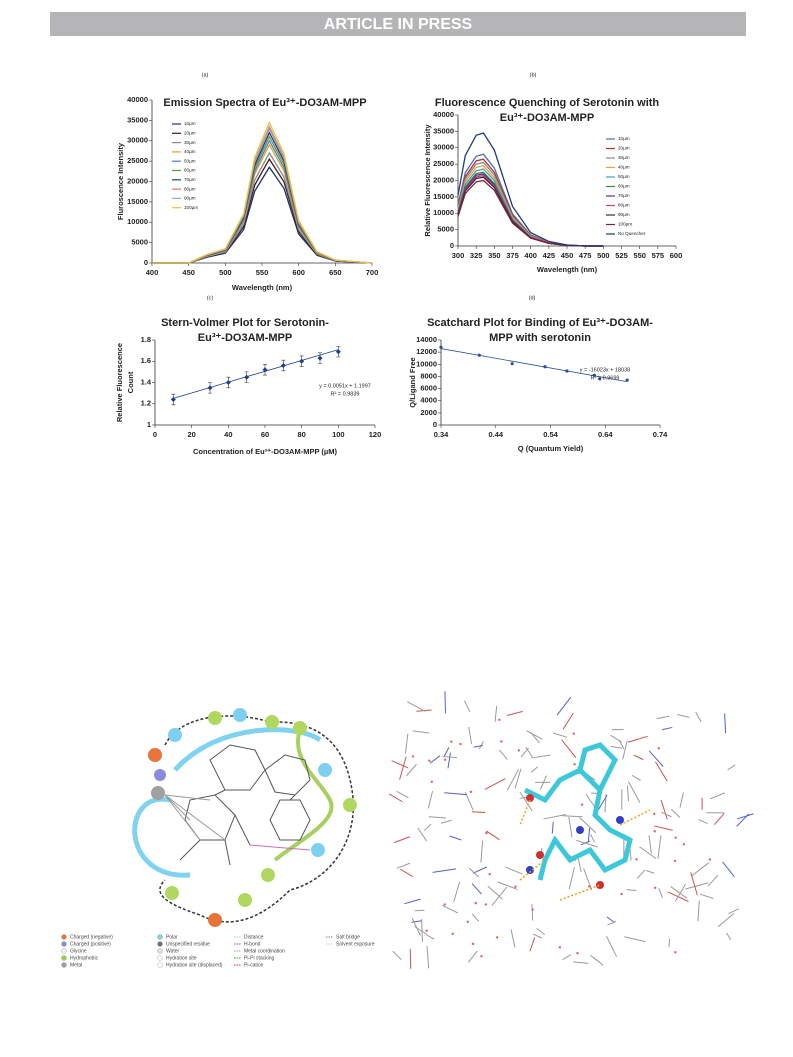  What do you see at coordinates (639, 255) in the screenshot?
I see `x-tick-label: 550` at bounding box center [639, 255].